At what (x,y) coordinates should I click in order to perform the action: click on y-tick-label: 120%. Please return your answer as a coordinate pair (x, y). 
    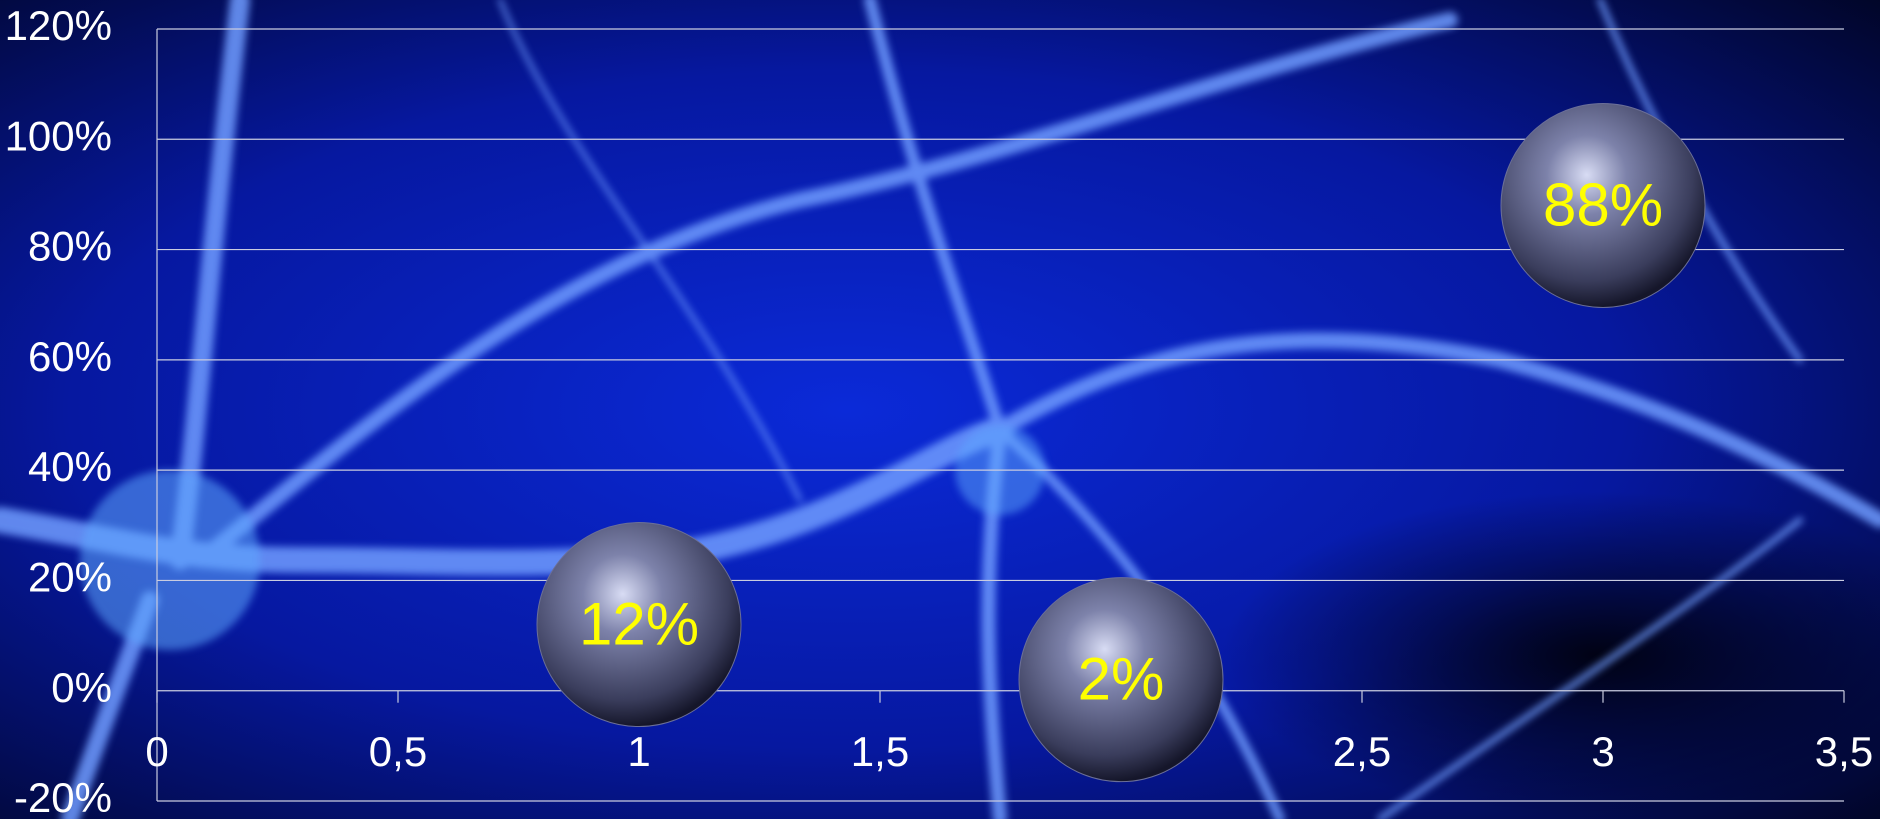
    Looking at the image, I should click on (58, 25).